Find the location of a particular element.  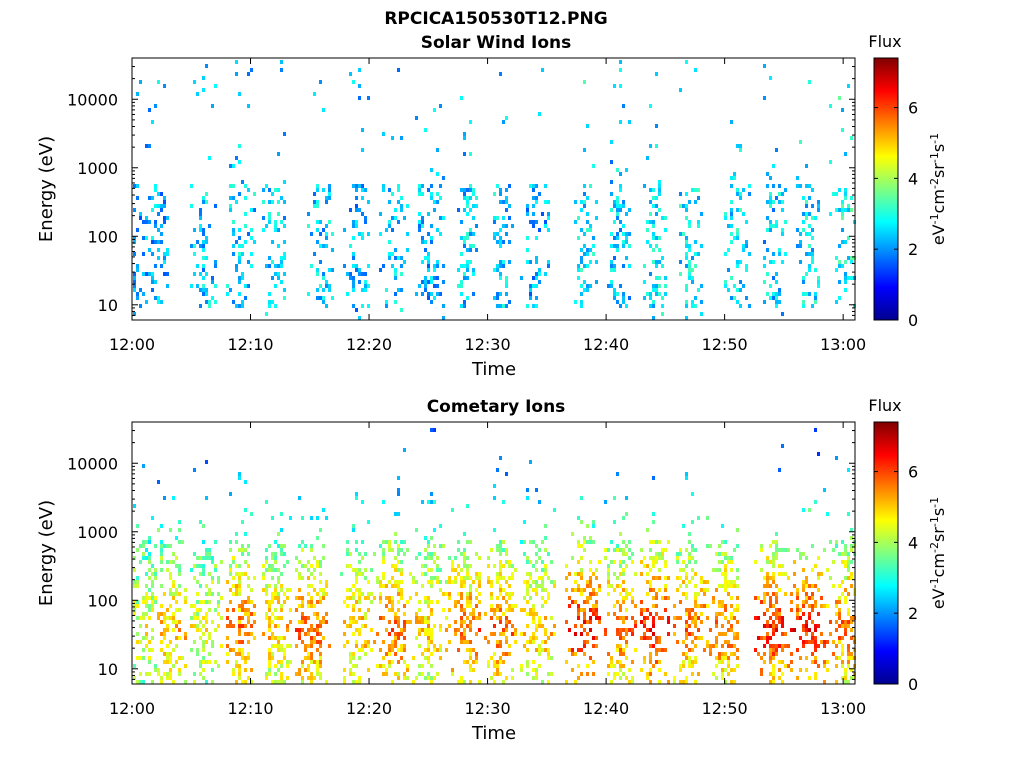

y-tick-label: 1000 is located at coordinates (97, 532).